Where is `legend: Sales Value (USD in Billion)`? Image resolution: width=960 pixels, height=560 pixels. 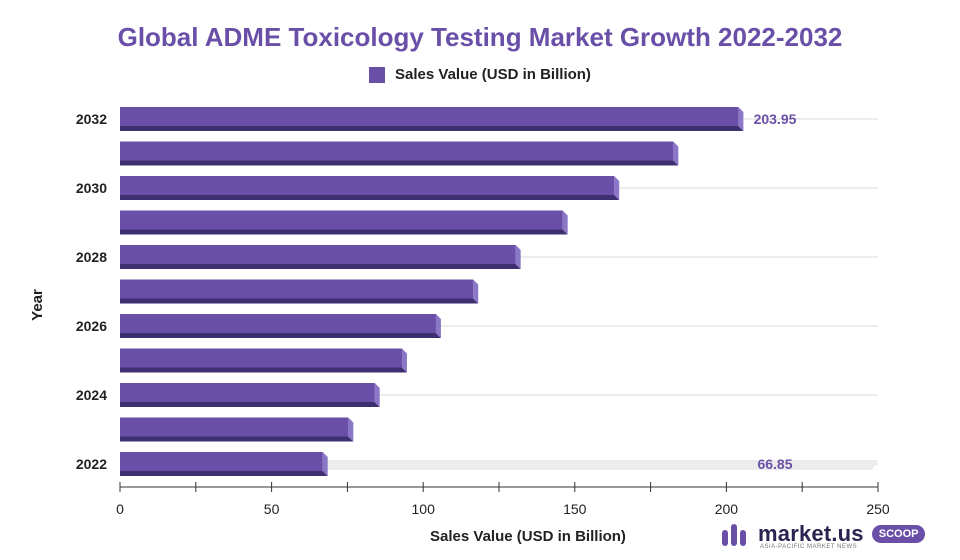 legend: Sales Value (USD in Billion) is located at coordinates (480, 74).